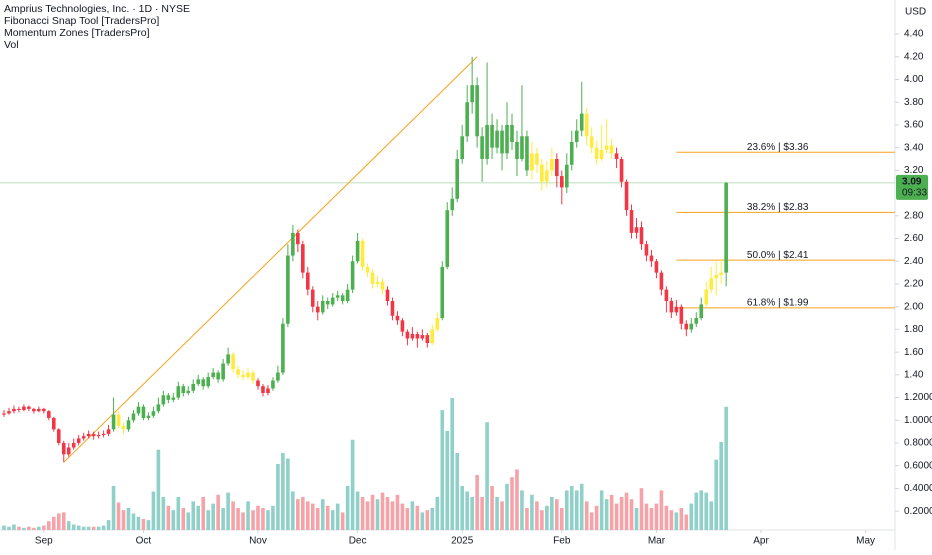 Image resolution: width=932 pixels, height=555 pixels. Describe the element at coordinates (44, 541) in the screenshot. I see `x-tick-label: Sep` at that location.